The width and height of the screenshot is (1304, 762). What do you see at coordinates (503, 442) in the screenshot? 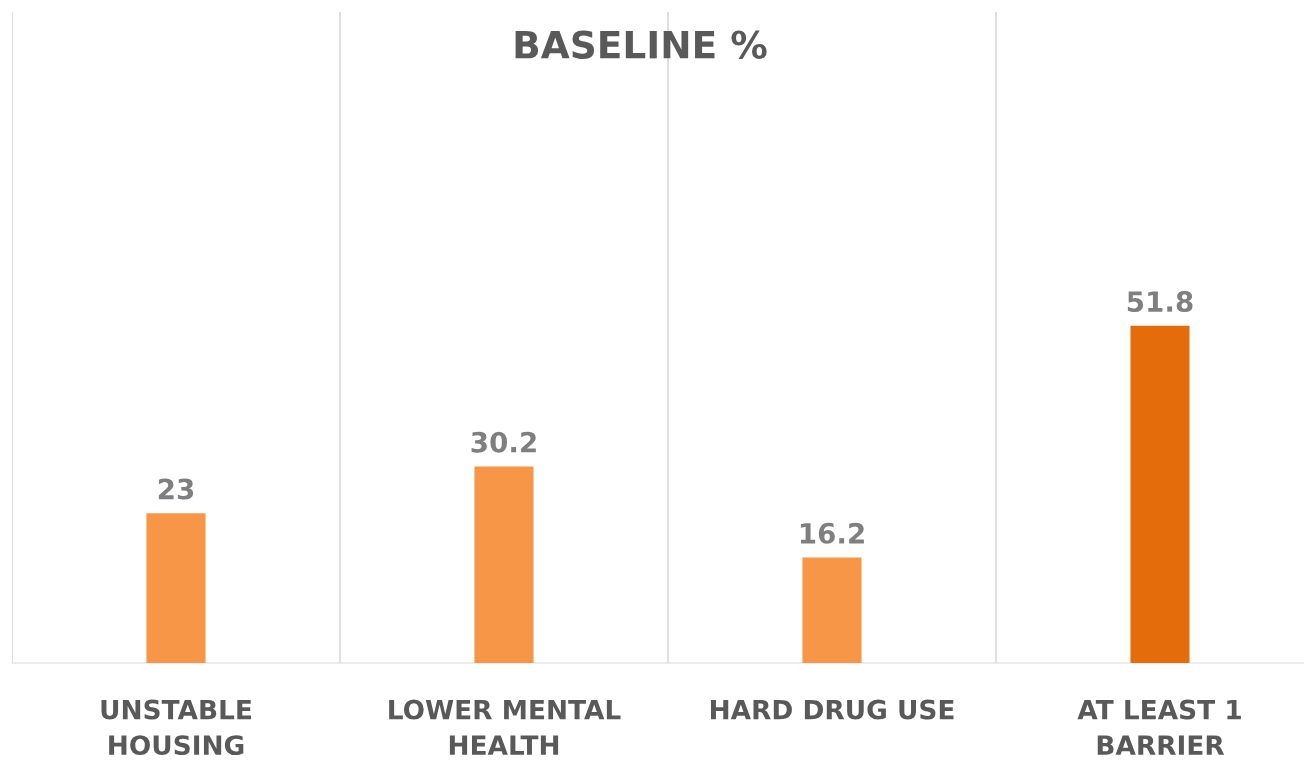
I see `data-label: 30.2` at bounding box center [503, 442].